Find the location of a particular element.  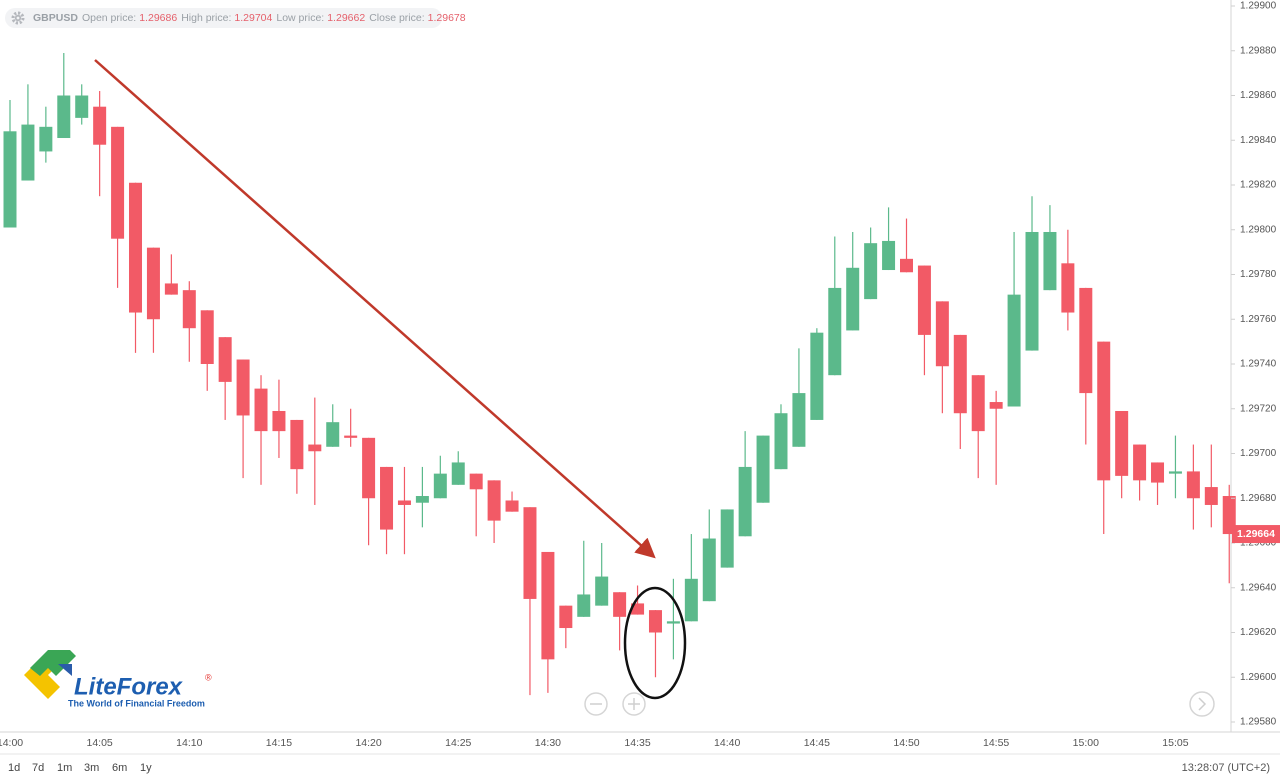

logo-tagline: The World of Financial Freedom is located at coordinates (136, 703).